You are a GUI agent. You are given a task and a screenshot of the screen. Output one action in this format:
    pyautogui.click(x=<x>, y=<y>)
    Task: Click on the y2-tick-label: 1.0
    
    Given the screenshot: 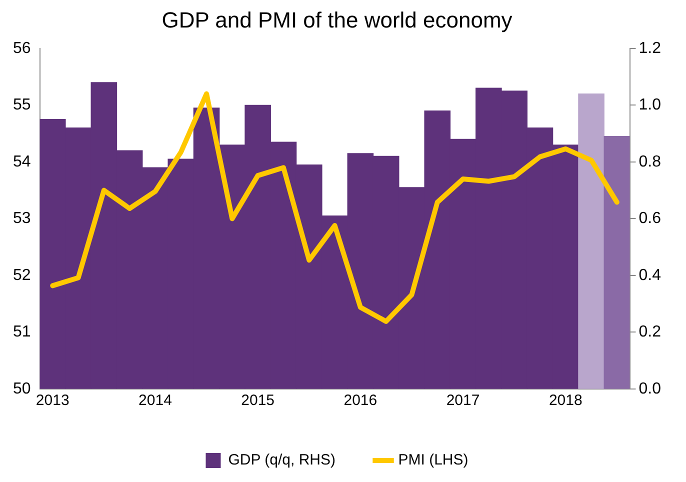 What is the action you would take?
    pyautogui.click(x=650, y=105)
    